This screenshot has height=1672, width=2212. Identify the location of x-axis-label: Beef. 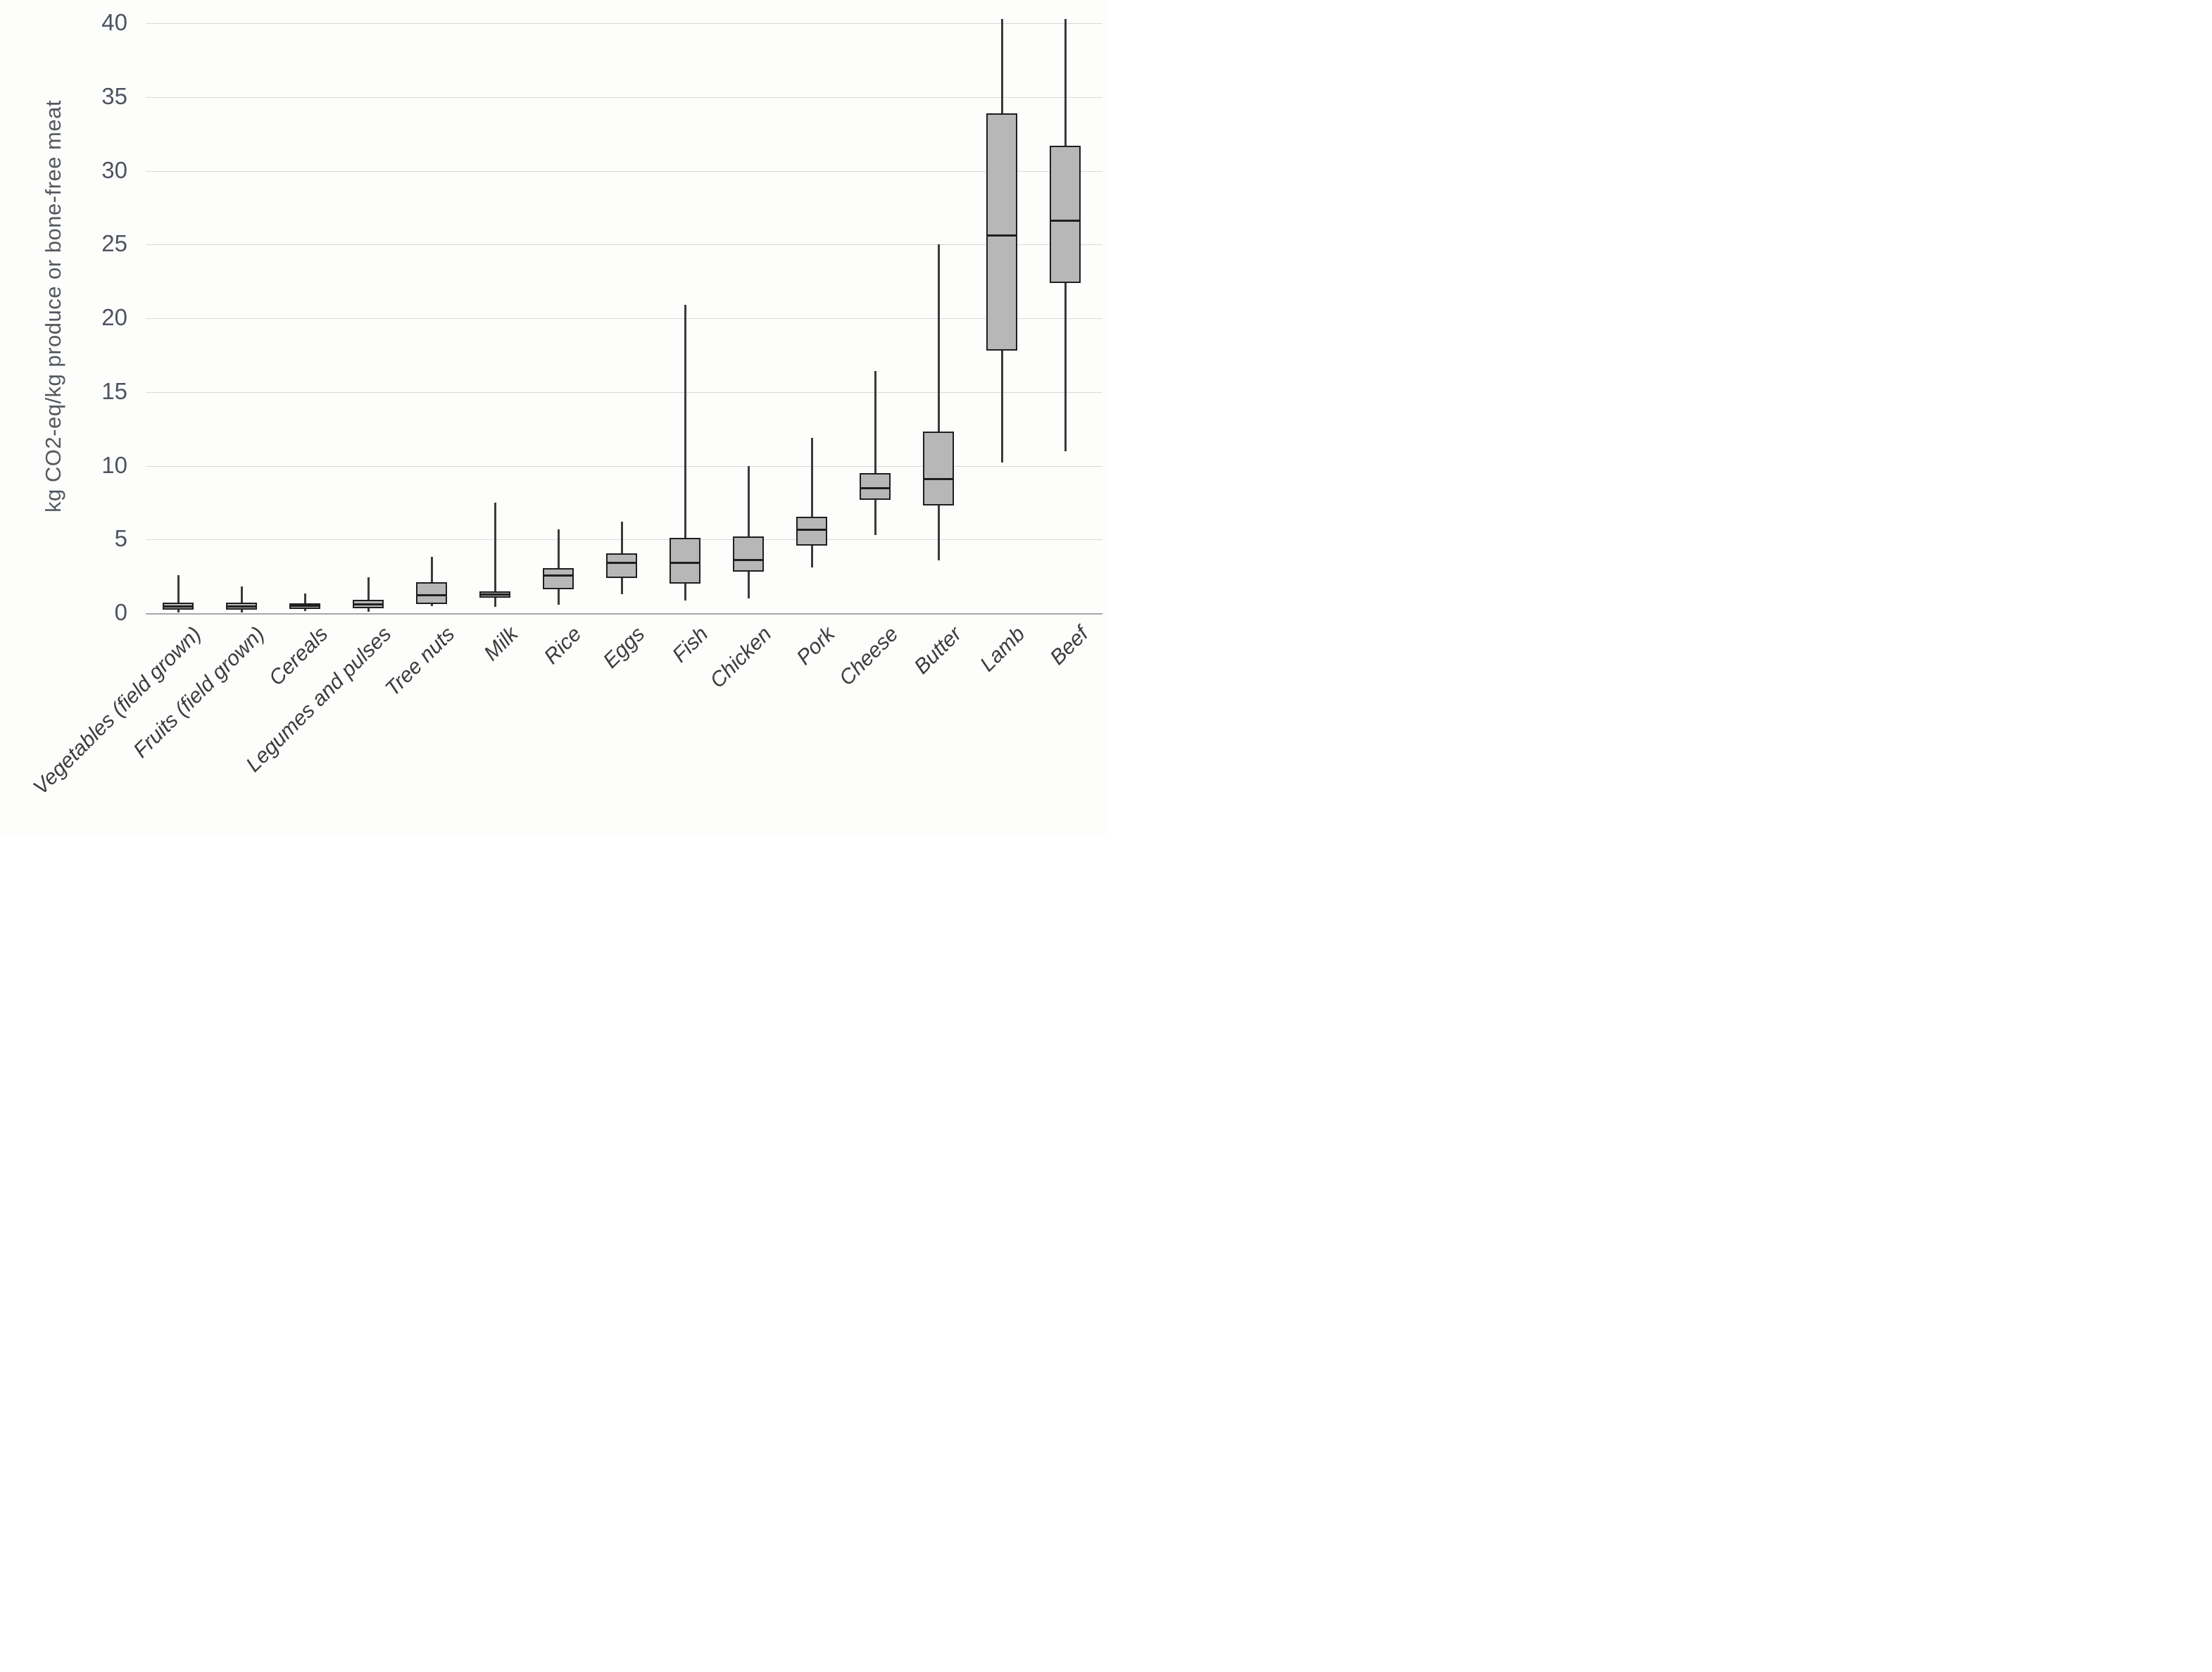
(1069, 646).